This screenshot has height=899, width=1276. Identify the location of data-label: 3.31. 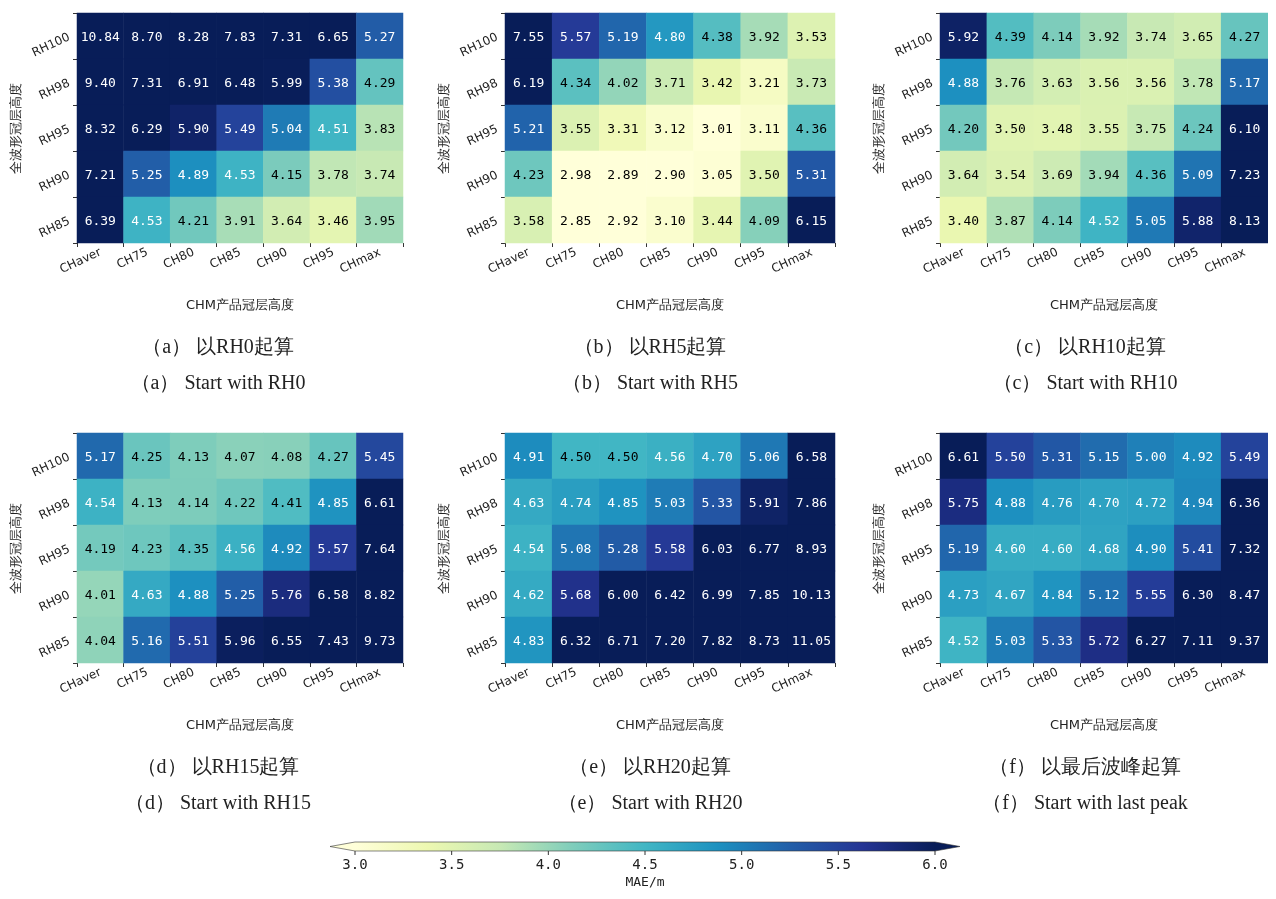
(623, 128).